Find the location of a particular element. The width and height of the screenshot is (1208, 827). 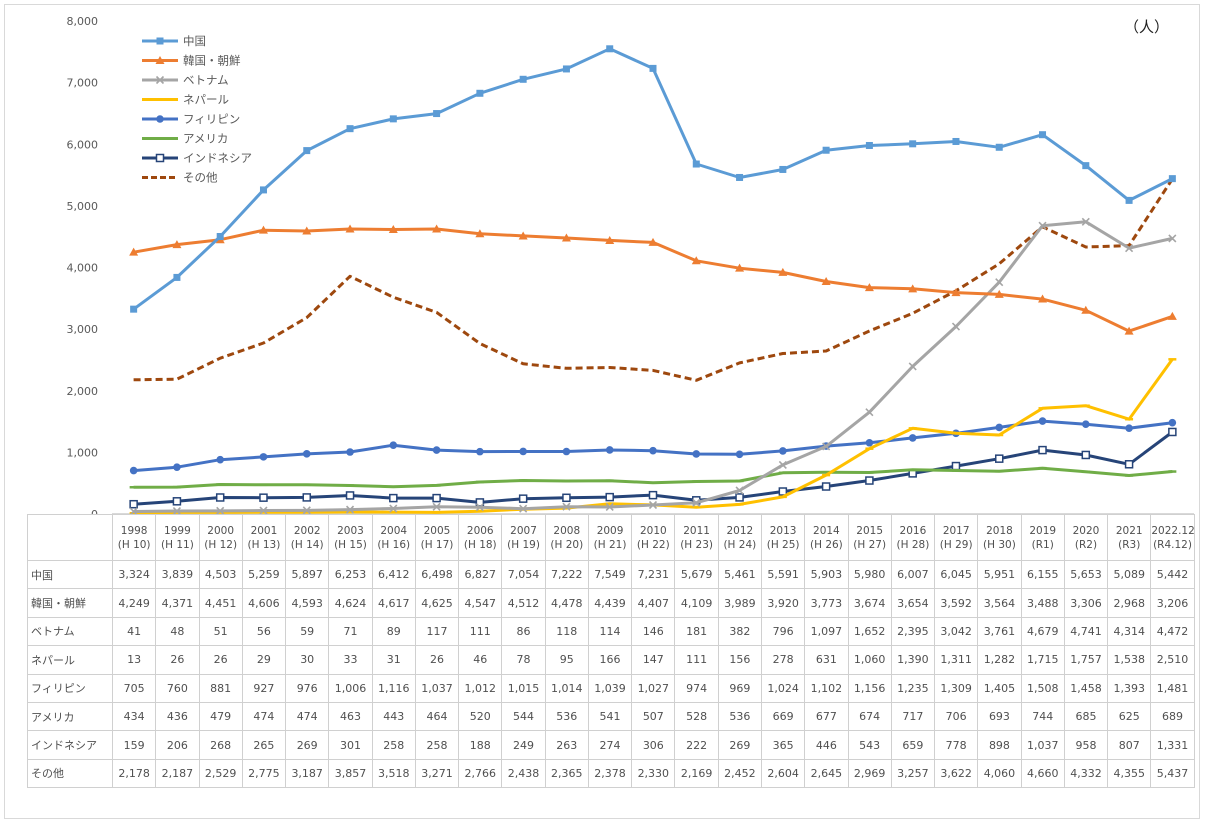

row-label: ベトナム is located at coordinates (70, 631).